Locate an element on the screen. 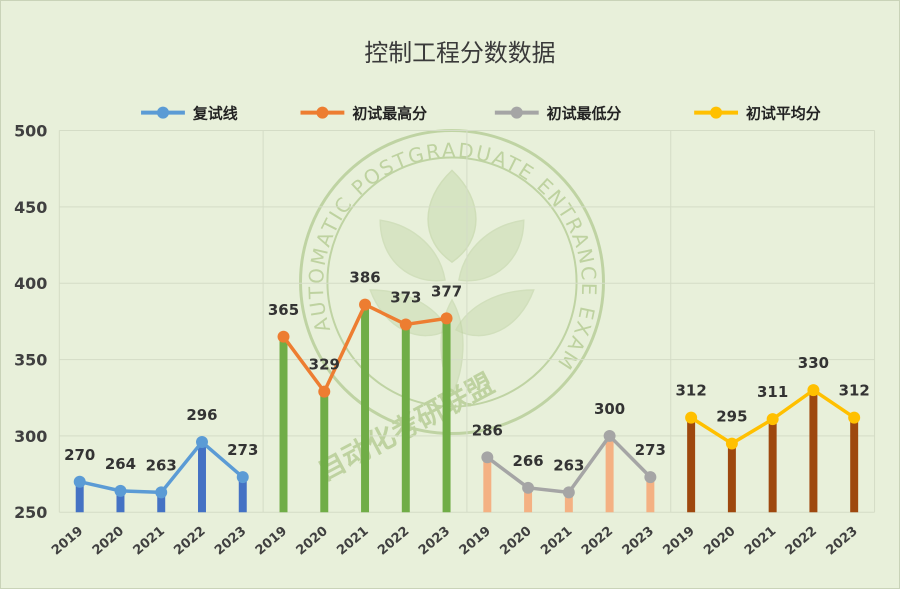 The width and height of the screenshot is (900, 589). bar-初试平均分-2023 is located at coordinates (854, 465).